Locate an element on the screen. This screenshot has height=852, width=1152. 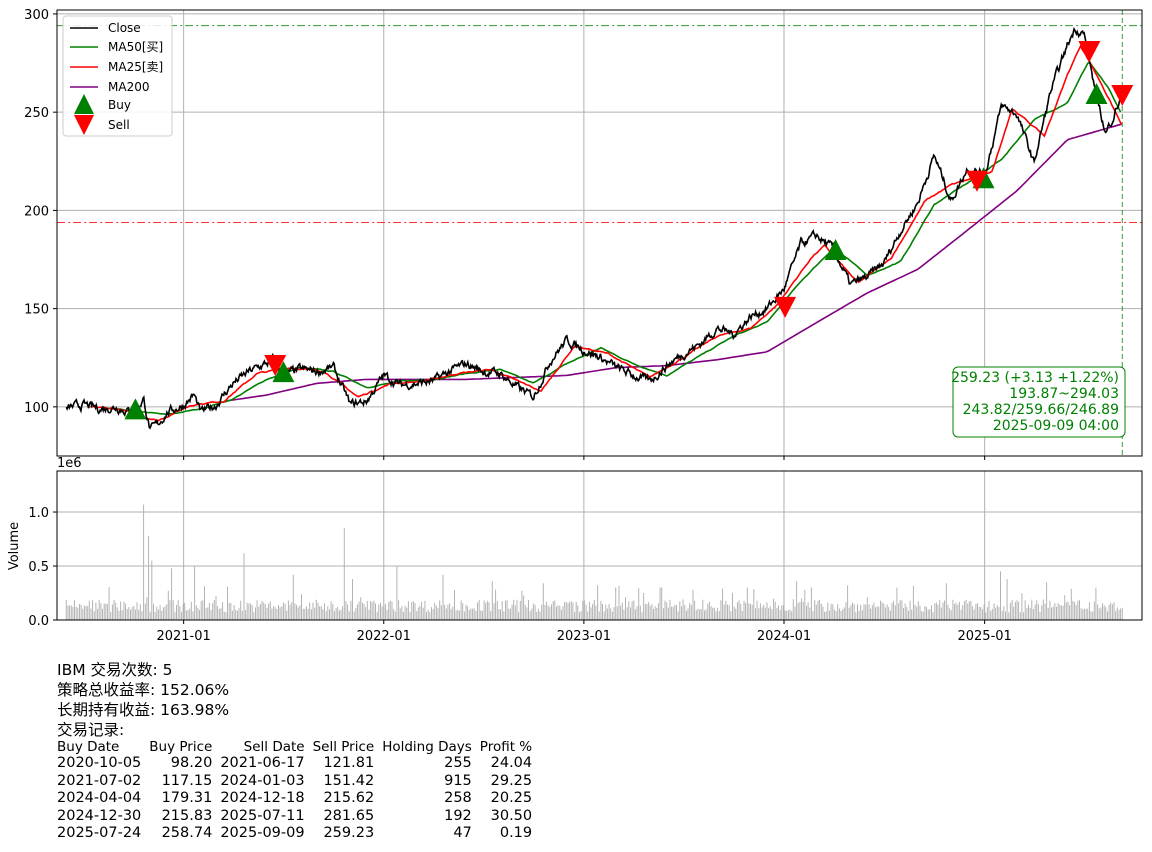
volume-axis-label: Volume is located at coordinates (14, 546).